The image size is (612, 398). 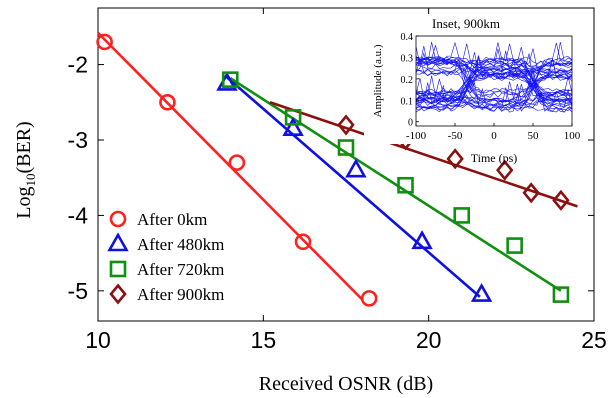 I want to click on inset-x-axis-label: Time (ps), so click(x=494, y=158).